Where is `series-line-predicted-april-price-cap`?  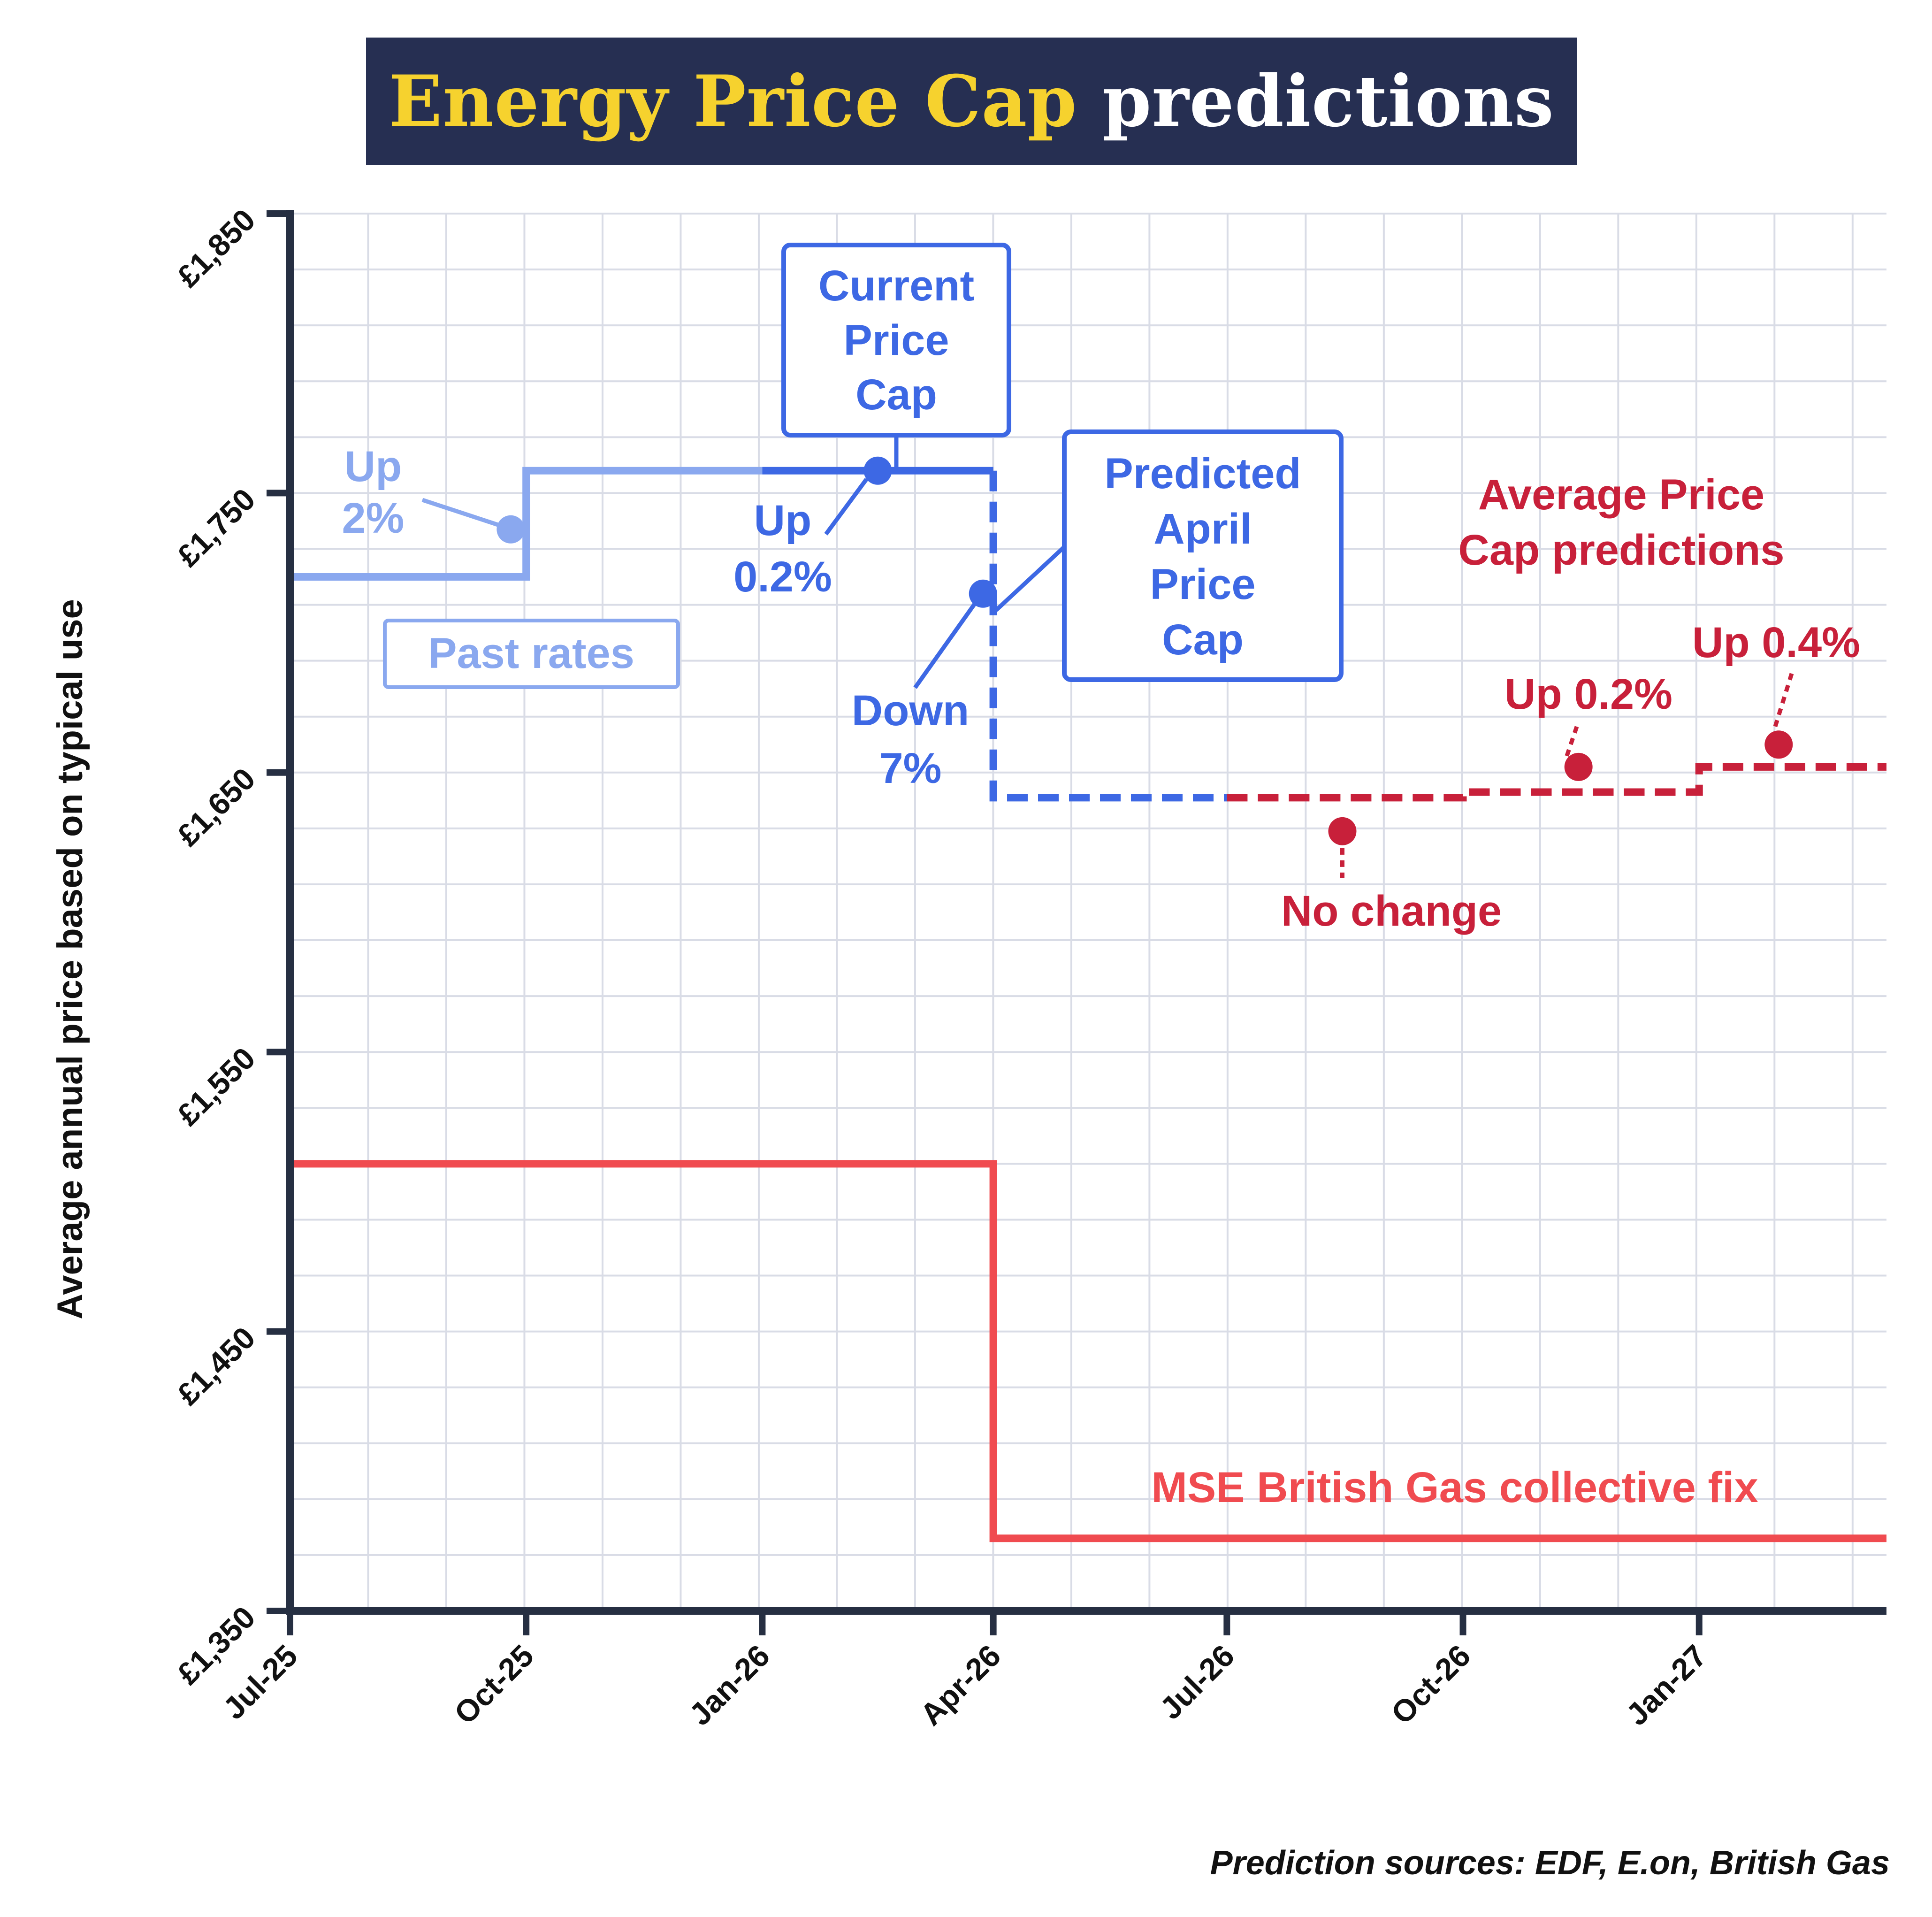 series-line-predicted-april-price-cap is located at coordinates (1108, 636).